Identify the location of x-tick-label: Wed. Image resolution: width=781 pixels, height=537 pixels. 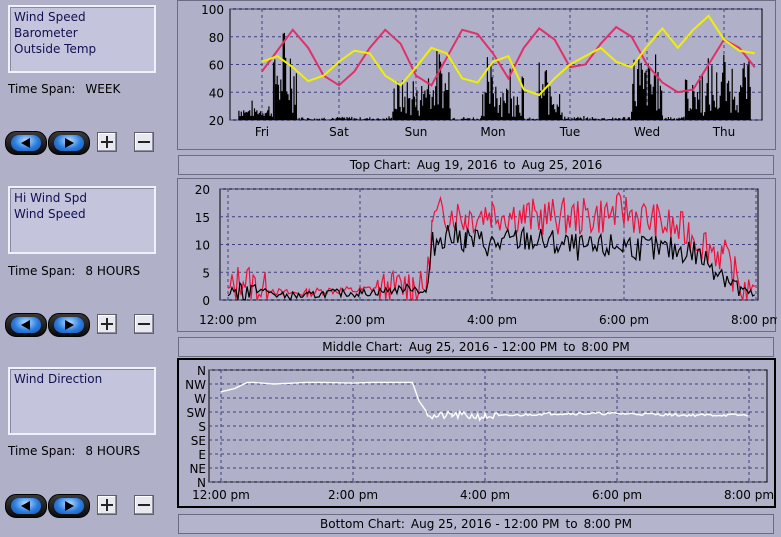
(647, 132).